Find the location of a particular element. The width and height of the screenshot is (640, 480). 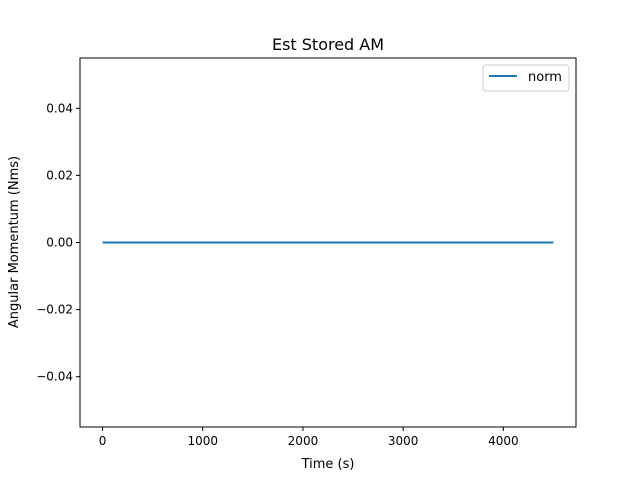

y-tick-label: −0.04 is located at coordinates (54, 377).